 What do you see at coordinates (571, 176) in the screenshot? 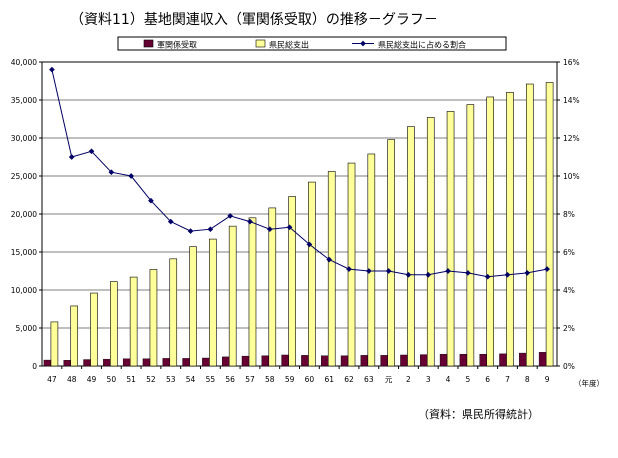
I see `y2-tick-label: 10%` at bounding box center [571, 176].